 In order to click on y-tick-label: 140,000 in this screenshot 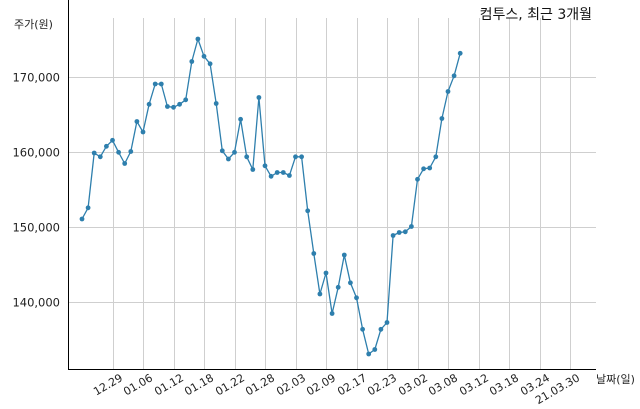, I will do `click(36, 303)`.